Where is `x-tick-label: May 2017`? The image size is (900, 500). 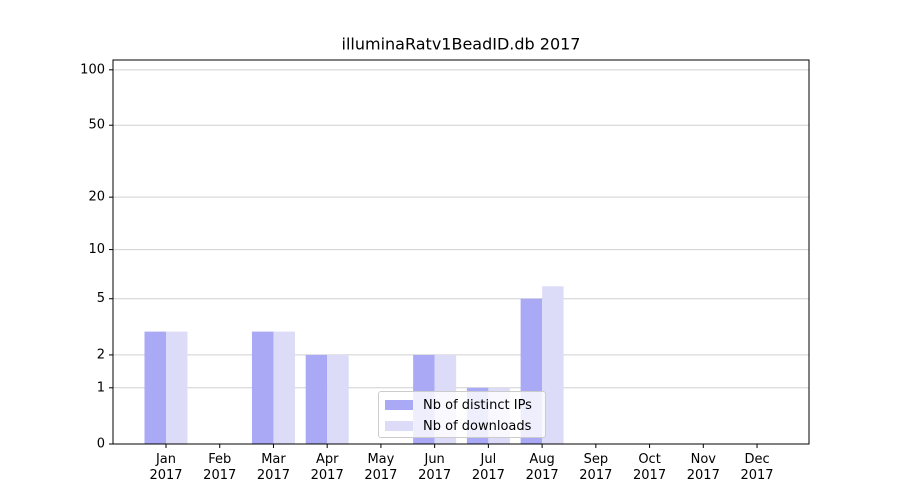
x-tick-label: May 2017 is located at coordinates (381, 467).